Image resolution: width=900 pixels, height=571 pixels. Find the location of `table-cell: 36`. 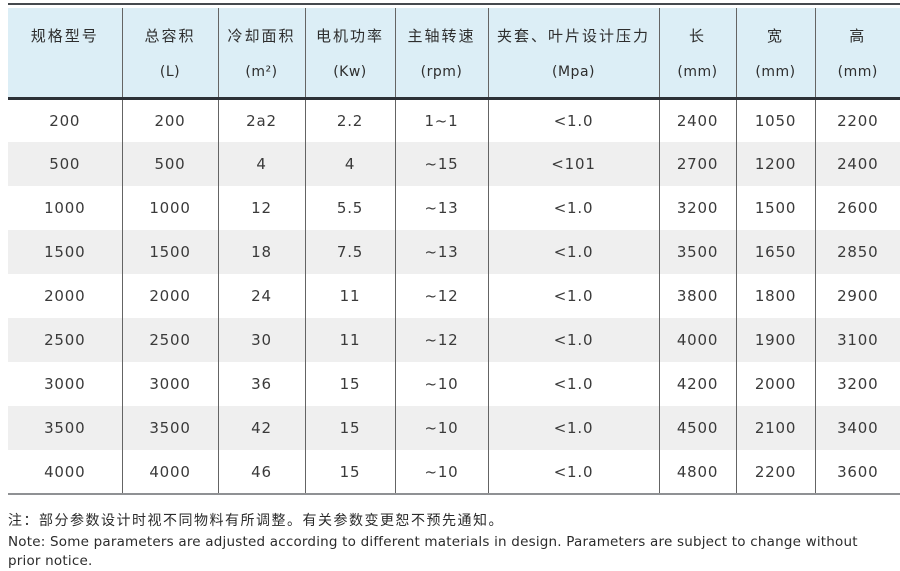

table-cell: 36 is located at coordinates (261, 384).